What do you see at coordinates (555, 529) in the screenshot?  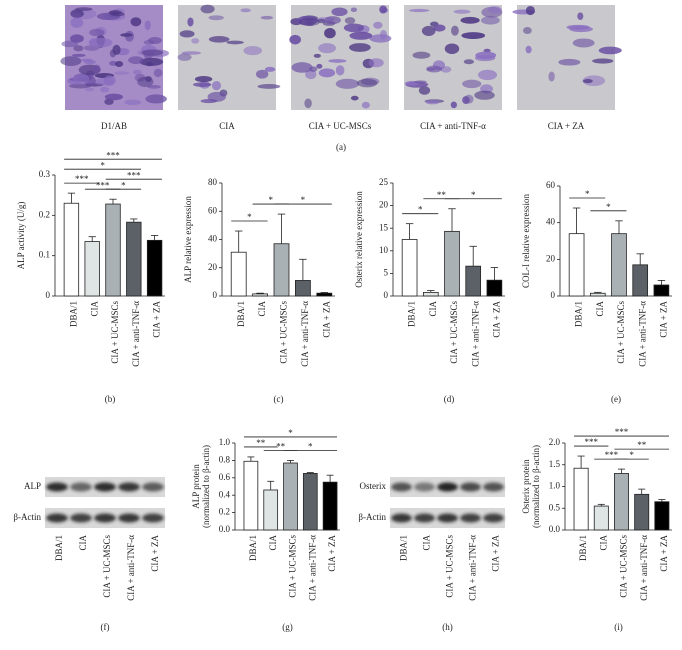 I see `y-tick-label: 0.0` at bounding box center [555, 529].